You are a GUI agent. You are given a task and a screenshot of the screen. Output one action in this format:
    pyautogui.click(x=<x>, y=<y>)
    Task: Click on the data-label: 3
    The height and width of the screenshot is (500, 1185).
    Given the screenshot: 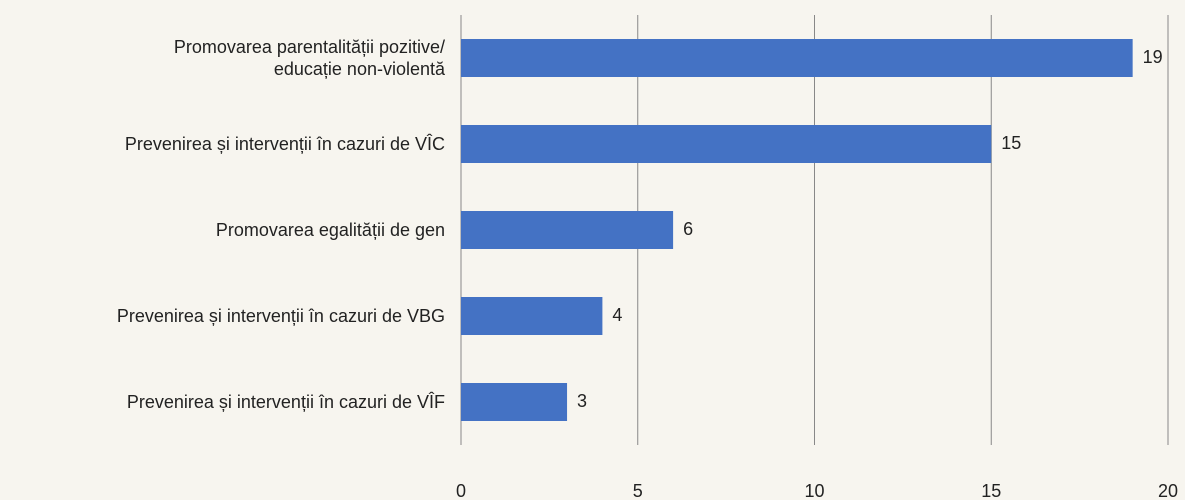 What is the action you would take?
    pyautogui.click(x=582, y=401)
    